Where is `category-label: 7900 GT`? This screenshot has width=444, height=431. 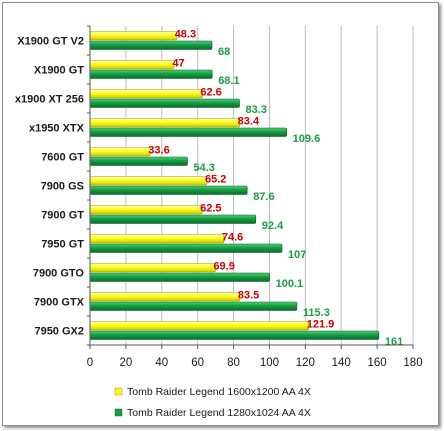 category-label: 7900 GT is located at coordinates (62, 216).